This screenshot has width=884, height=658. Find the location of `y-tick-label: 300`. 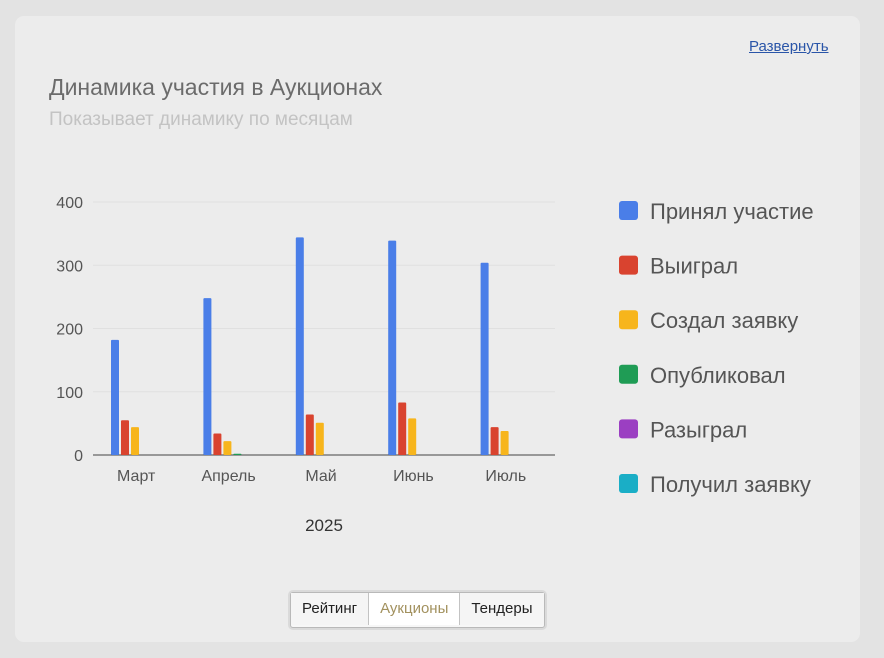

y-tick-label: 300 is located at coordinates (69, 266).